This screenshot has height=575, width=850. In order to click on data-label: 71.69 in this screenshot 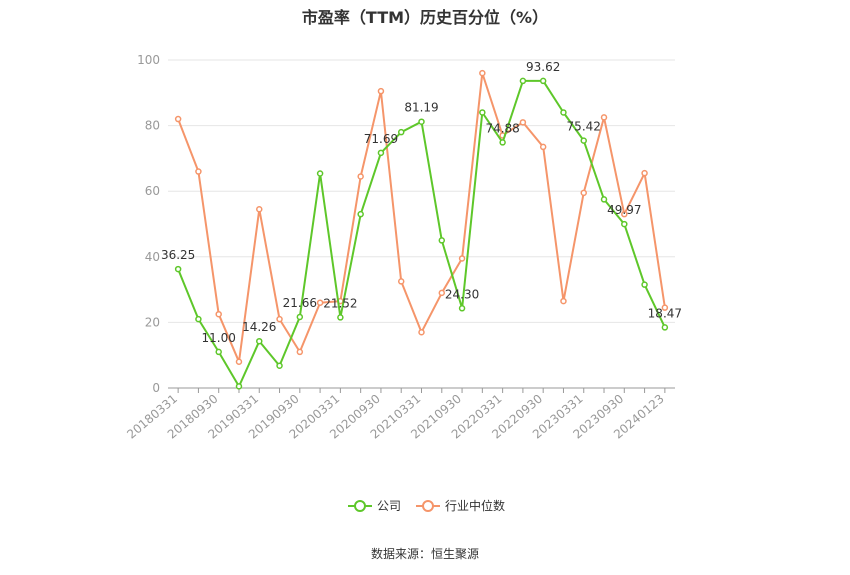, I will do `click(381, 139)`.